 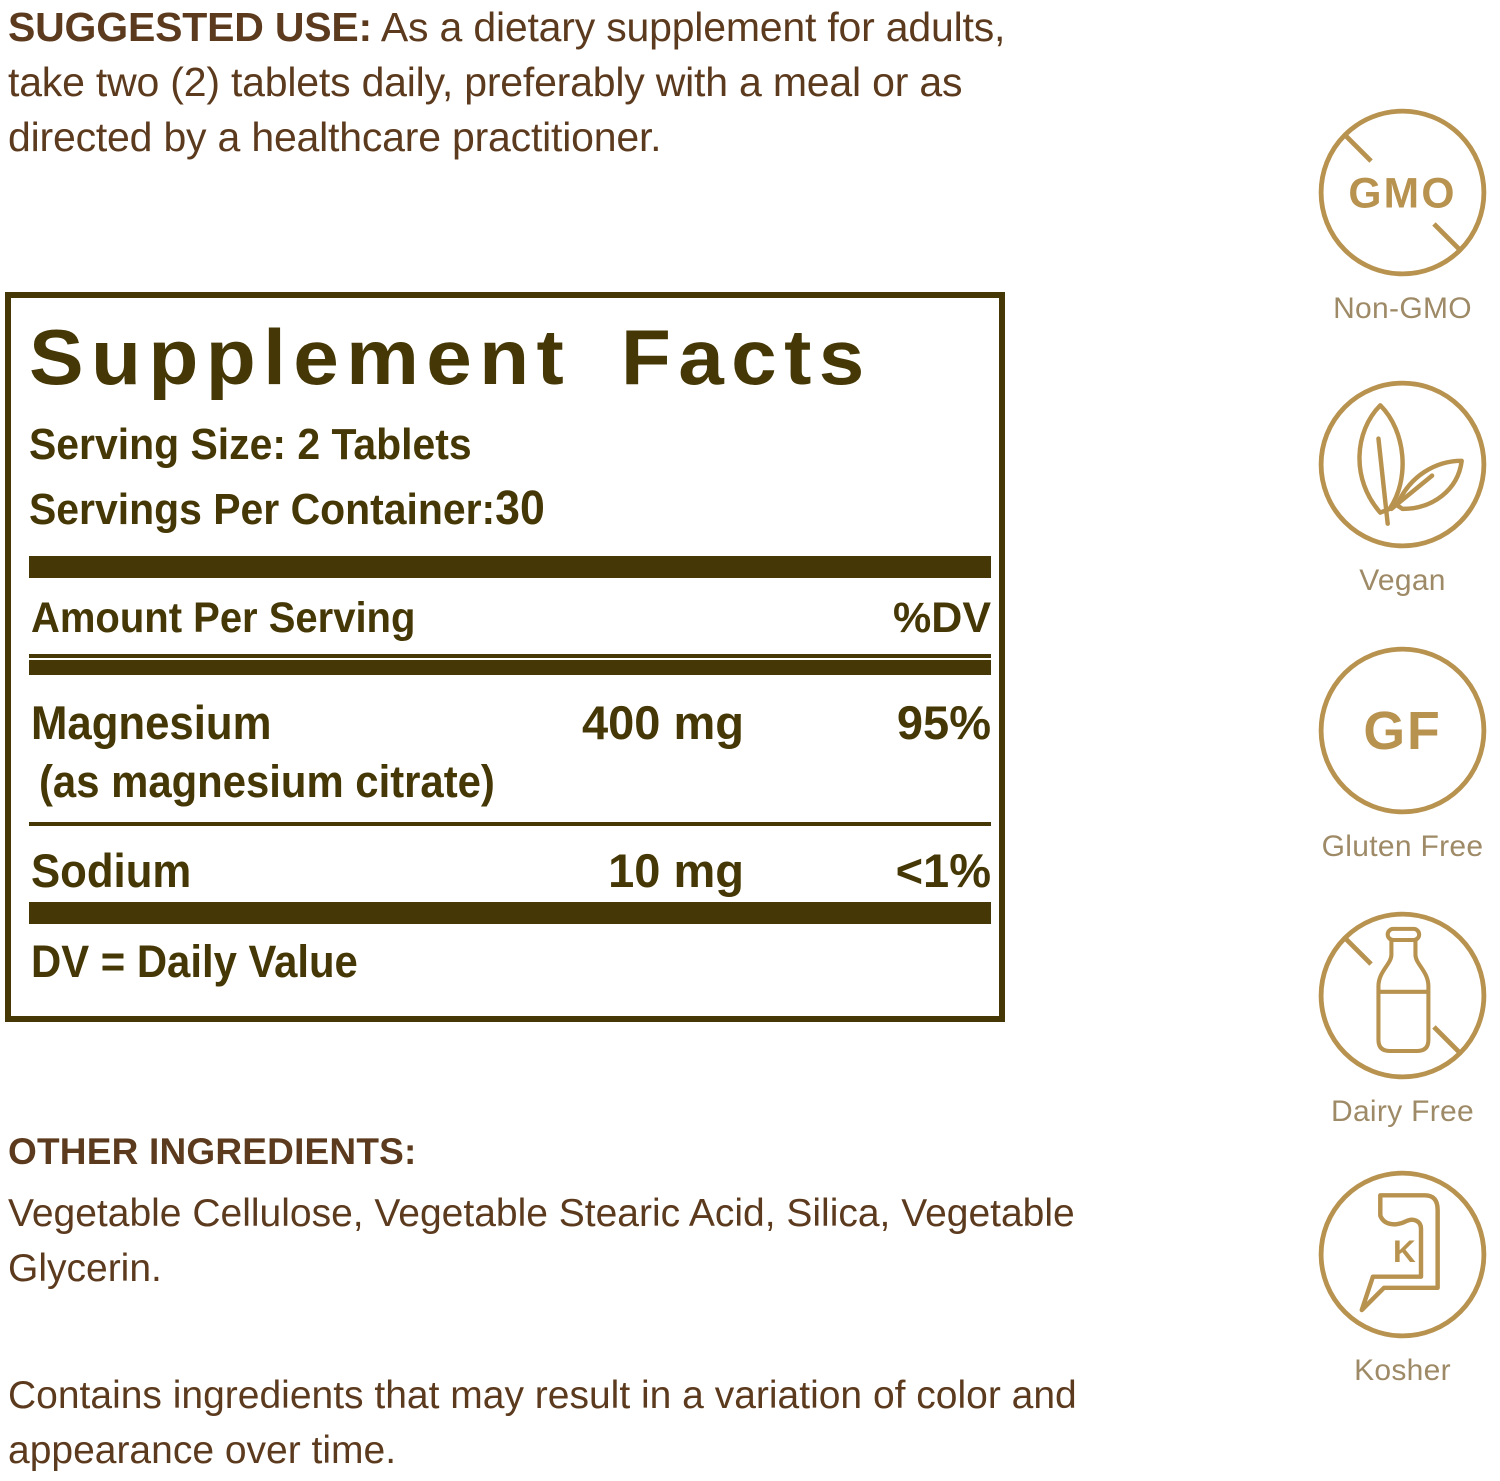 I want to click on divider-bar-top, so click(x=510, y=567).